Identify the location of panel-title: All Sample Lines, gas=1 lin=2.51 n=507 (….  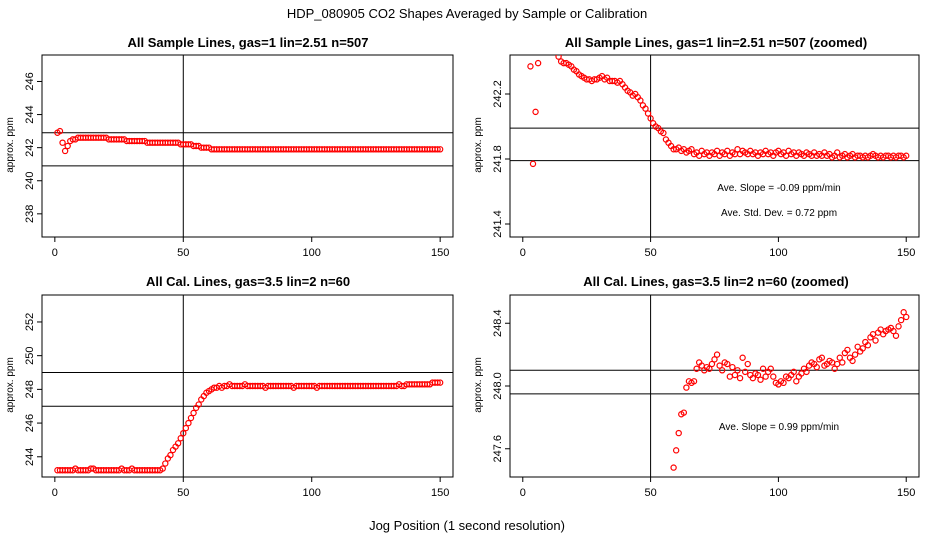
(716, 42).